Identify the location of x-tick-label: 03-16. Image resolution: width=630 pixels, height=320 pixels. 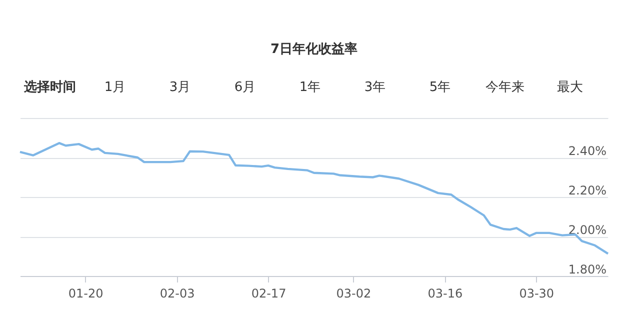
(445, 293).